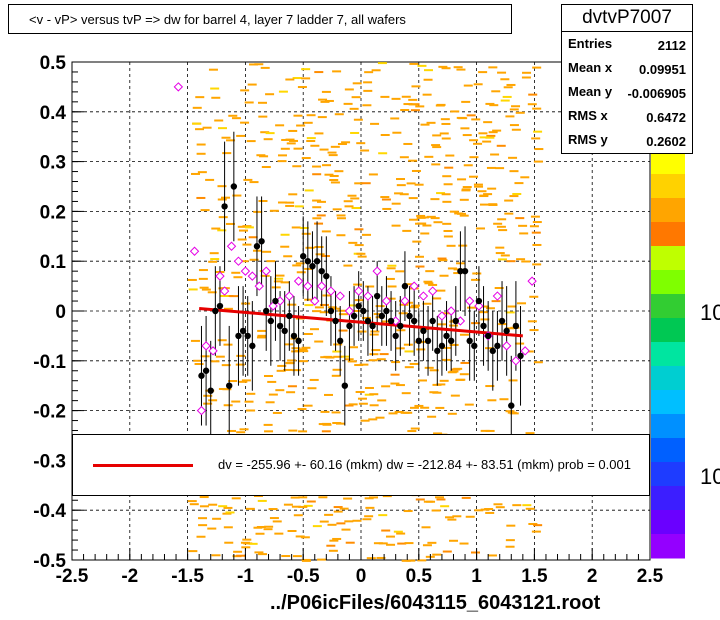 The image size is (720, 620). What do you see at coordinates (187, 576) in the screenshot?
I see `x-tick-label: -1.5` at bounding box center [187, 576].